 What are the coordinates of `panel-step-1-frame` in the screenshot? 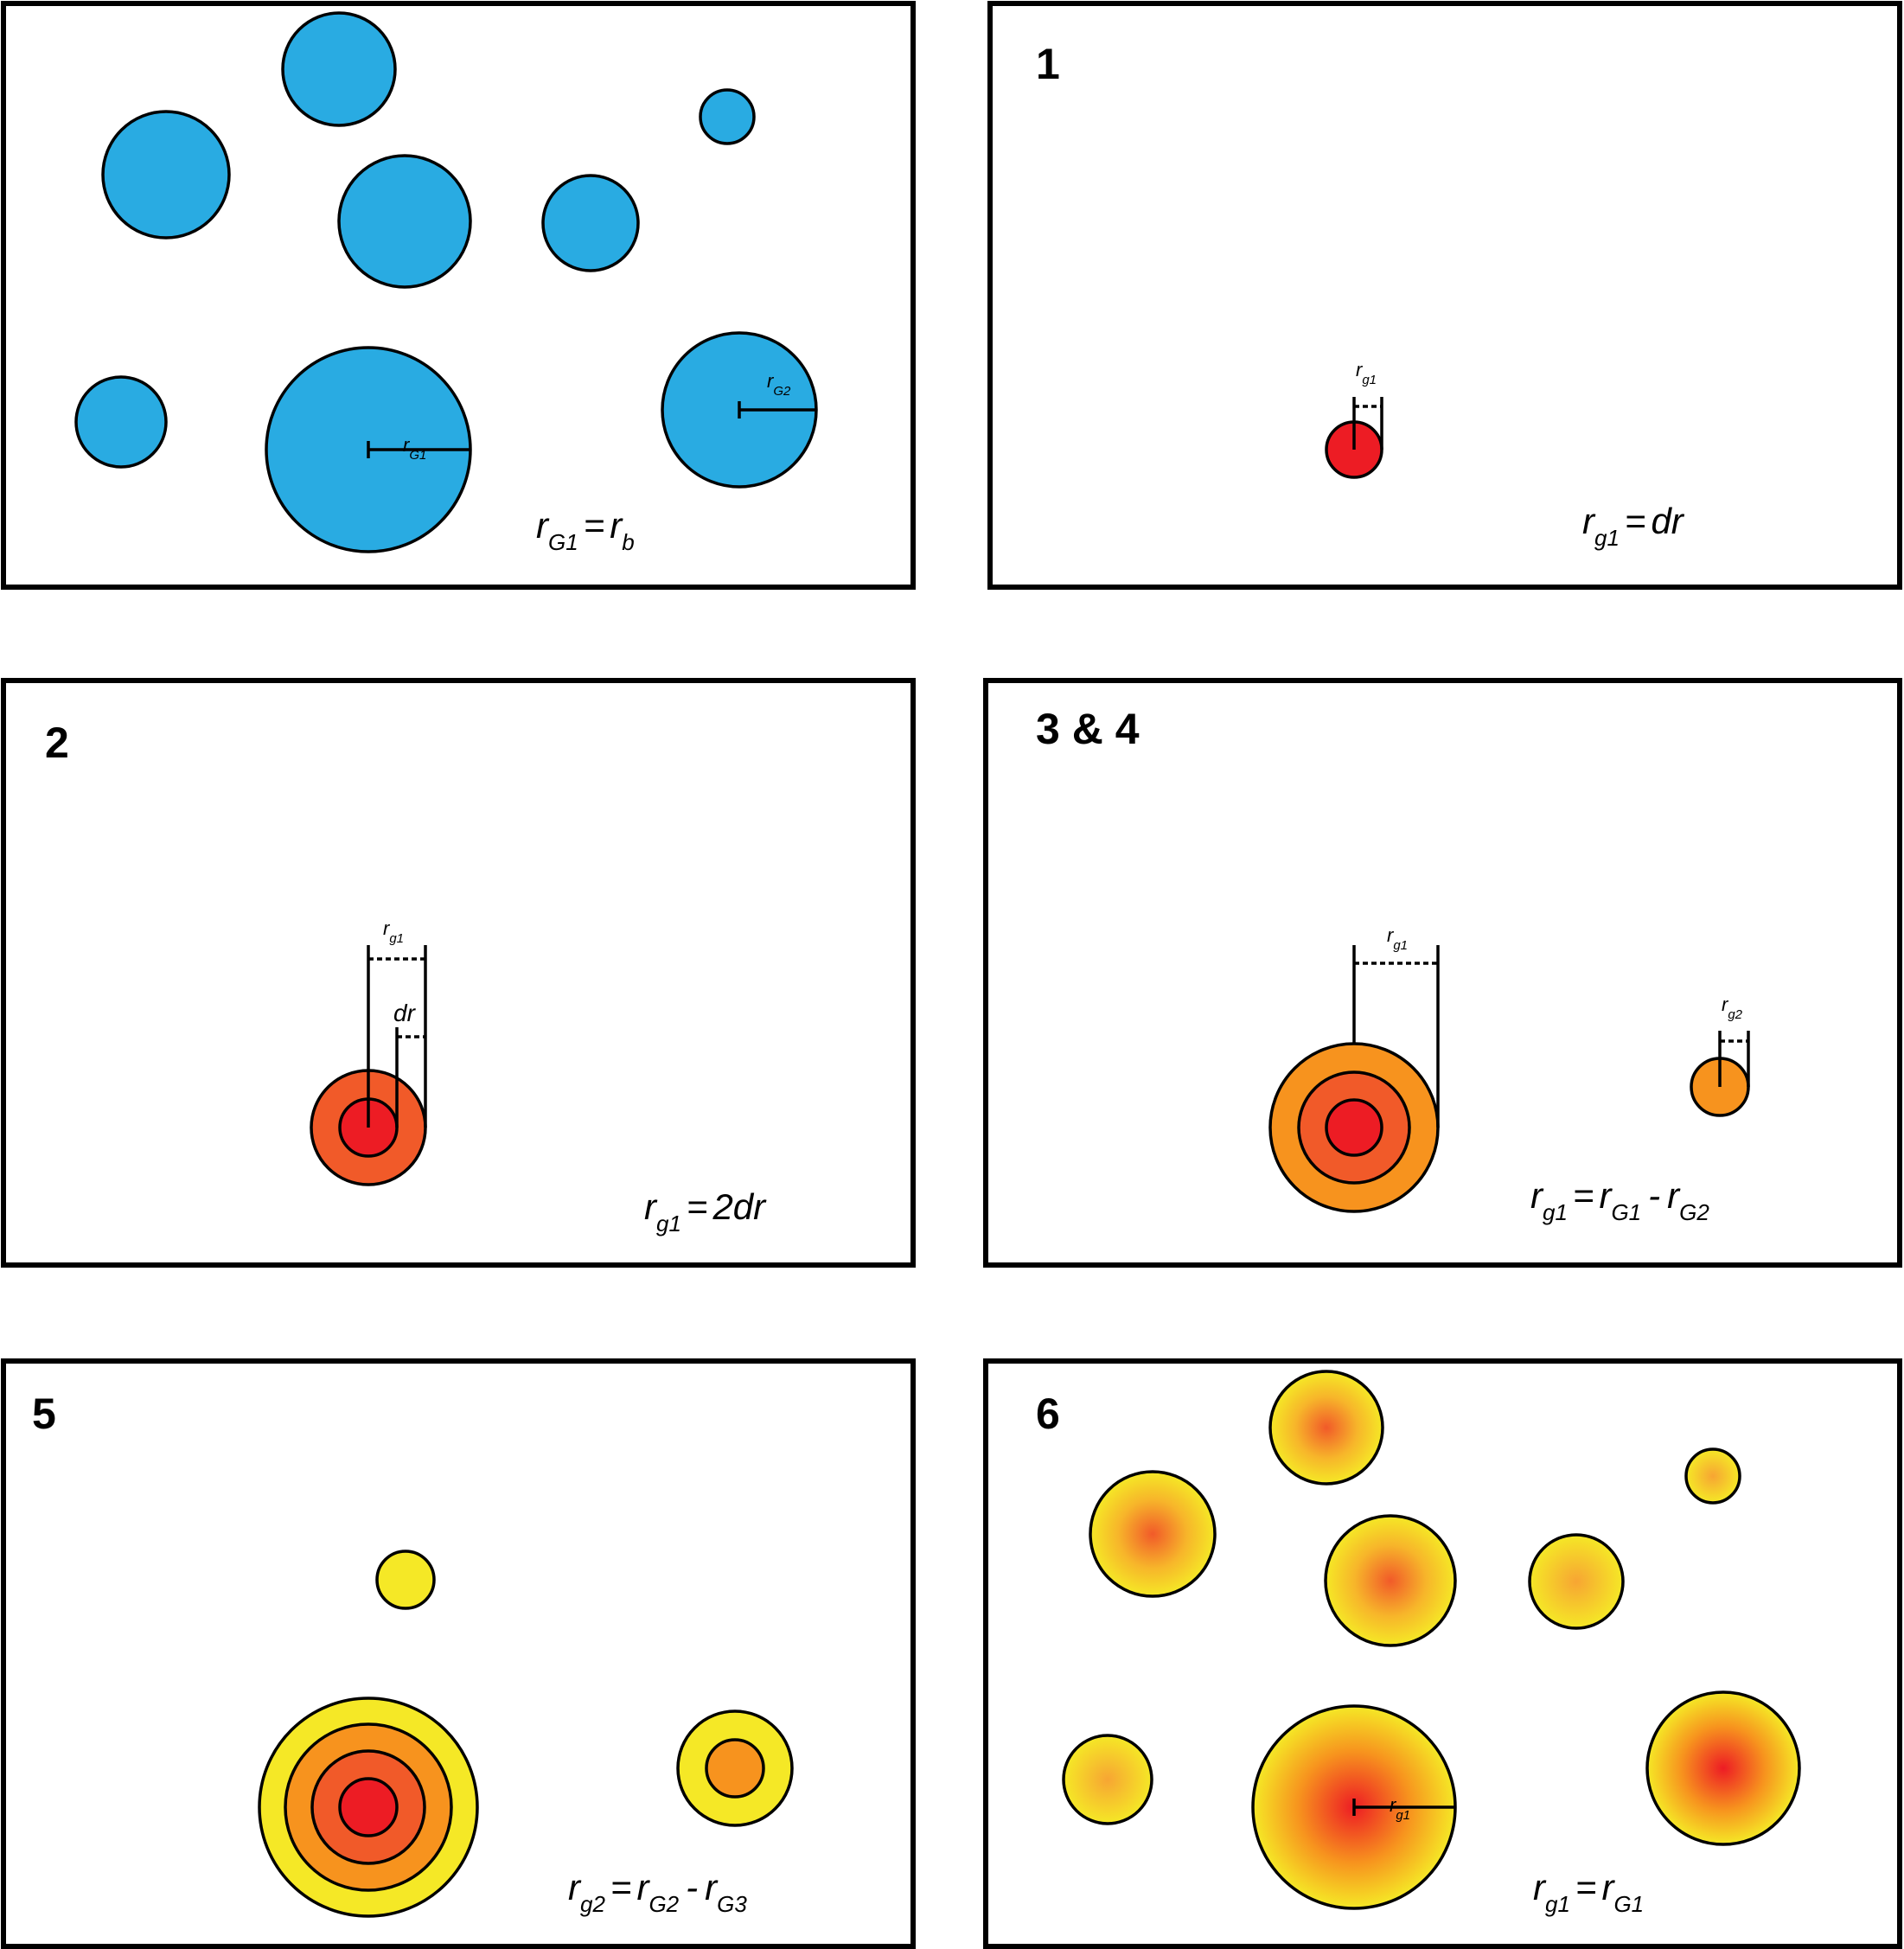 It's located at (1445, 295).